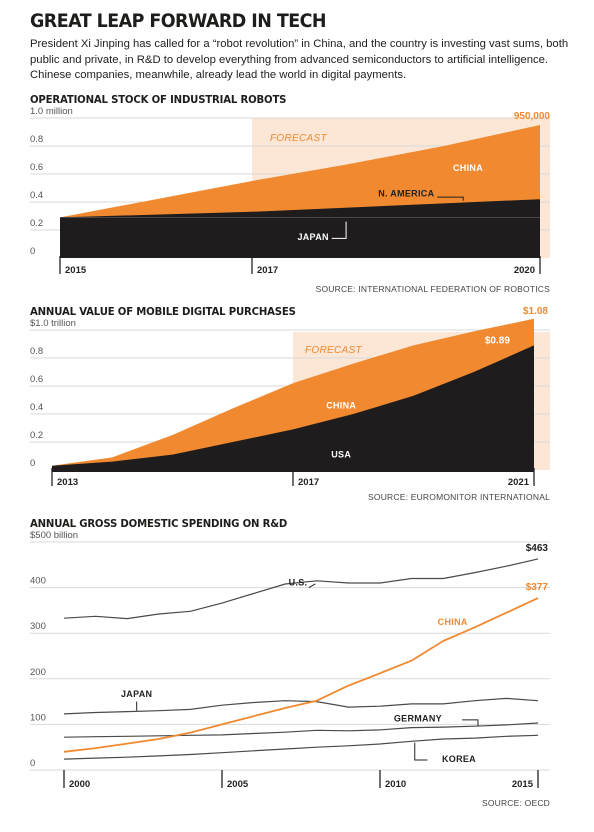  Describe the element at coordinates (51, 111) in the screenshot. I see `chart1-y-tick-label: 1.0 million` at that location.